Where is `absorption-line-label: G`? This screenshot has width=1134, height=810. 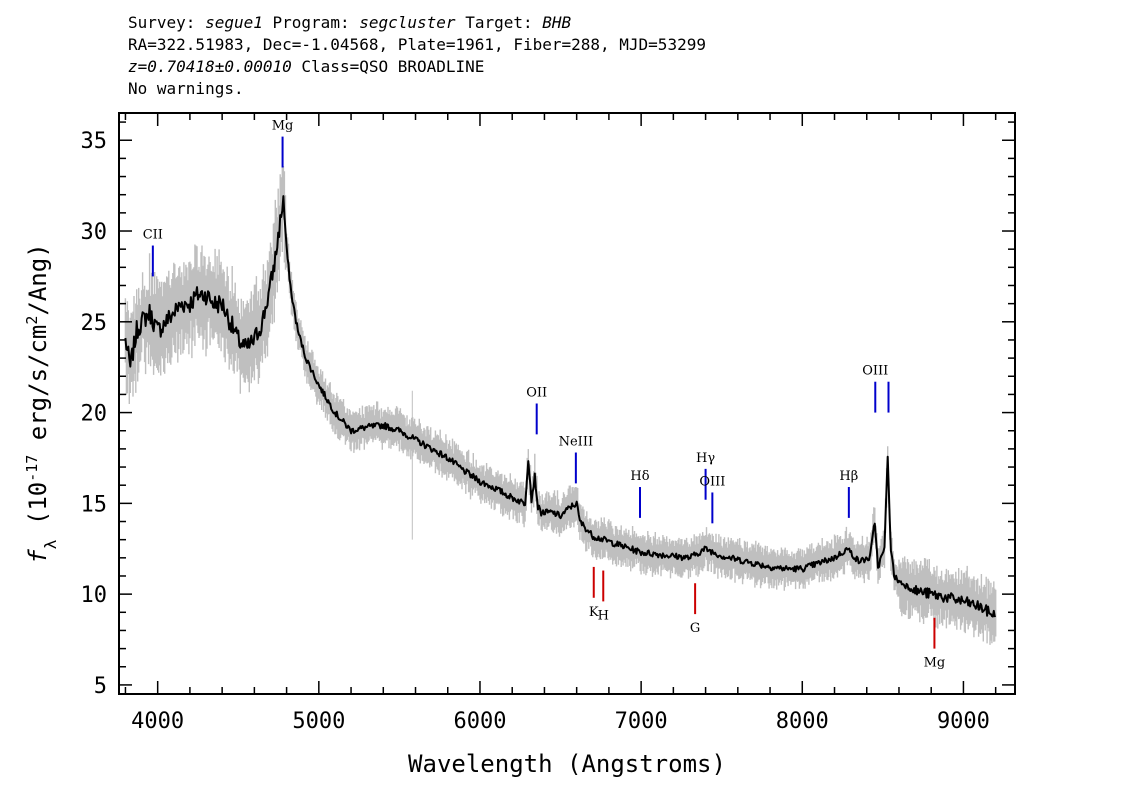 absorption-line-label: G is located at coordinates (695, 628).